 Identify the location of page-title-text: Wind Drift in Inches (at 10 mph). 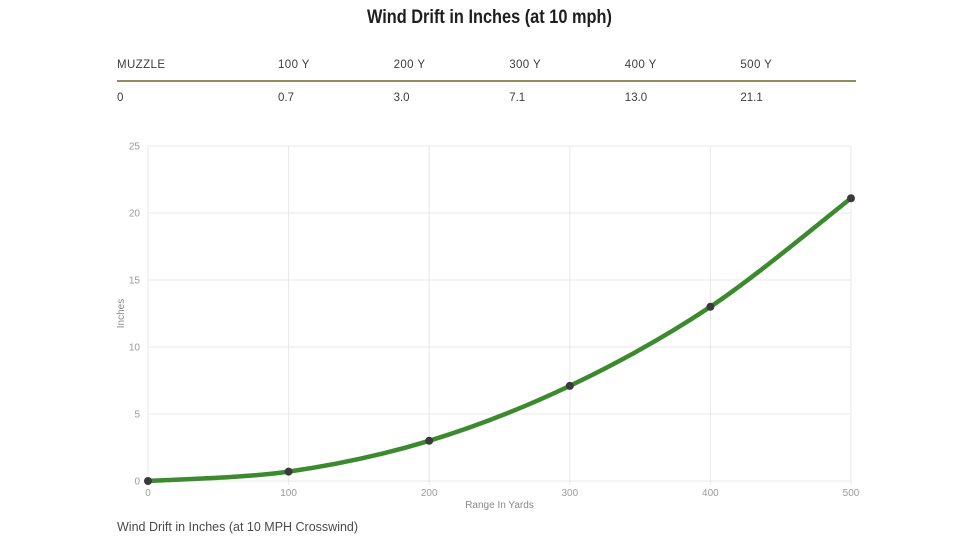
(489, 17).